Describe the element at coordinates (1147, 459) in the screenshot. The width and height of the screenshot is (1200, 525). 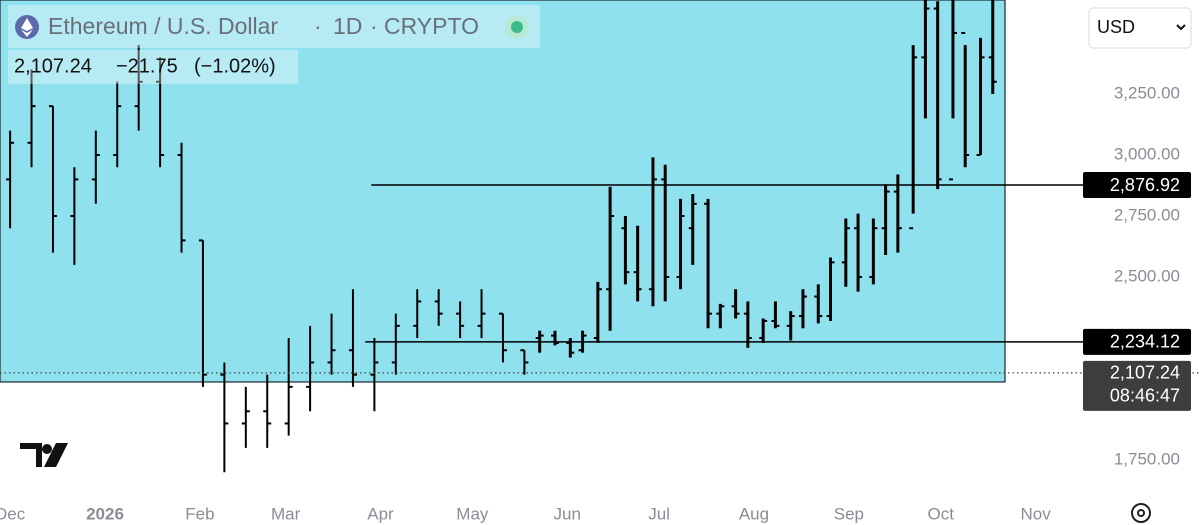
I see `y-tick-label: 1,750.00` at that location.